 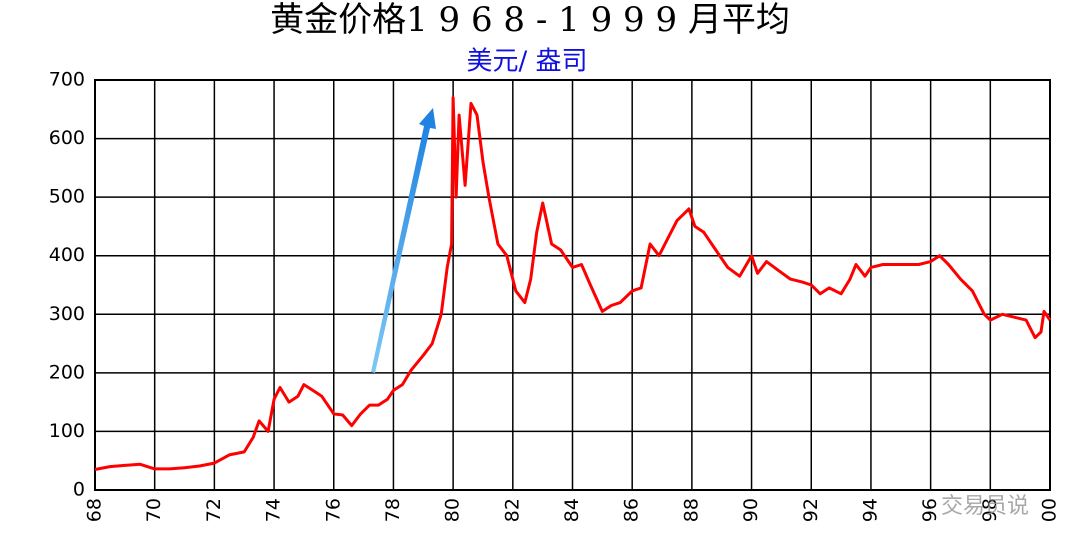 What do you see at coordinates (691, 510) in the screenshot?
I see `x-tick-label: 88` at bounding box center [691, 510].